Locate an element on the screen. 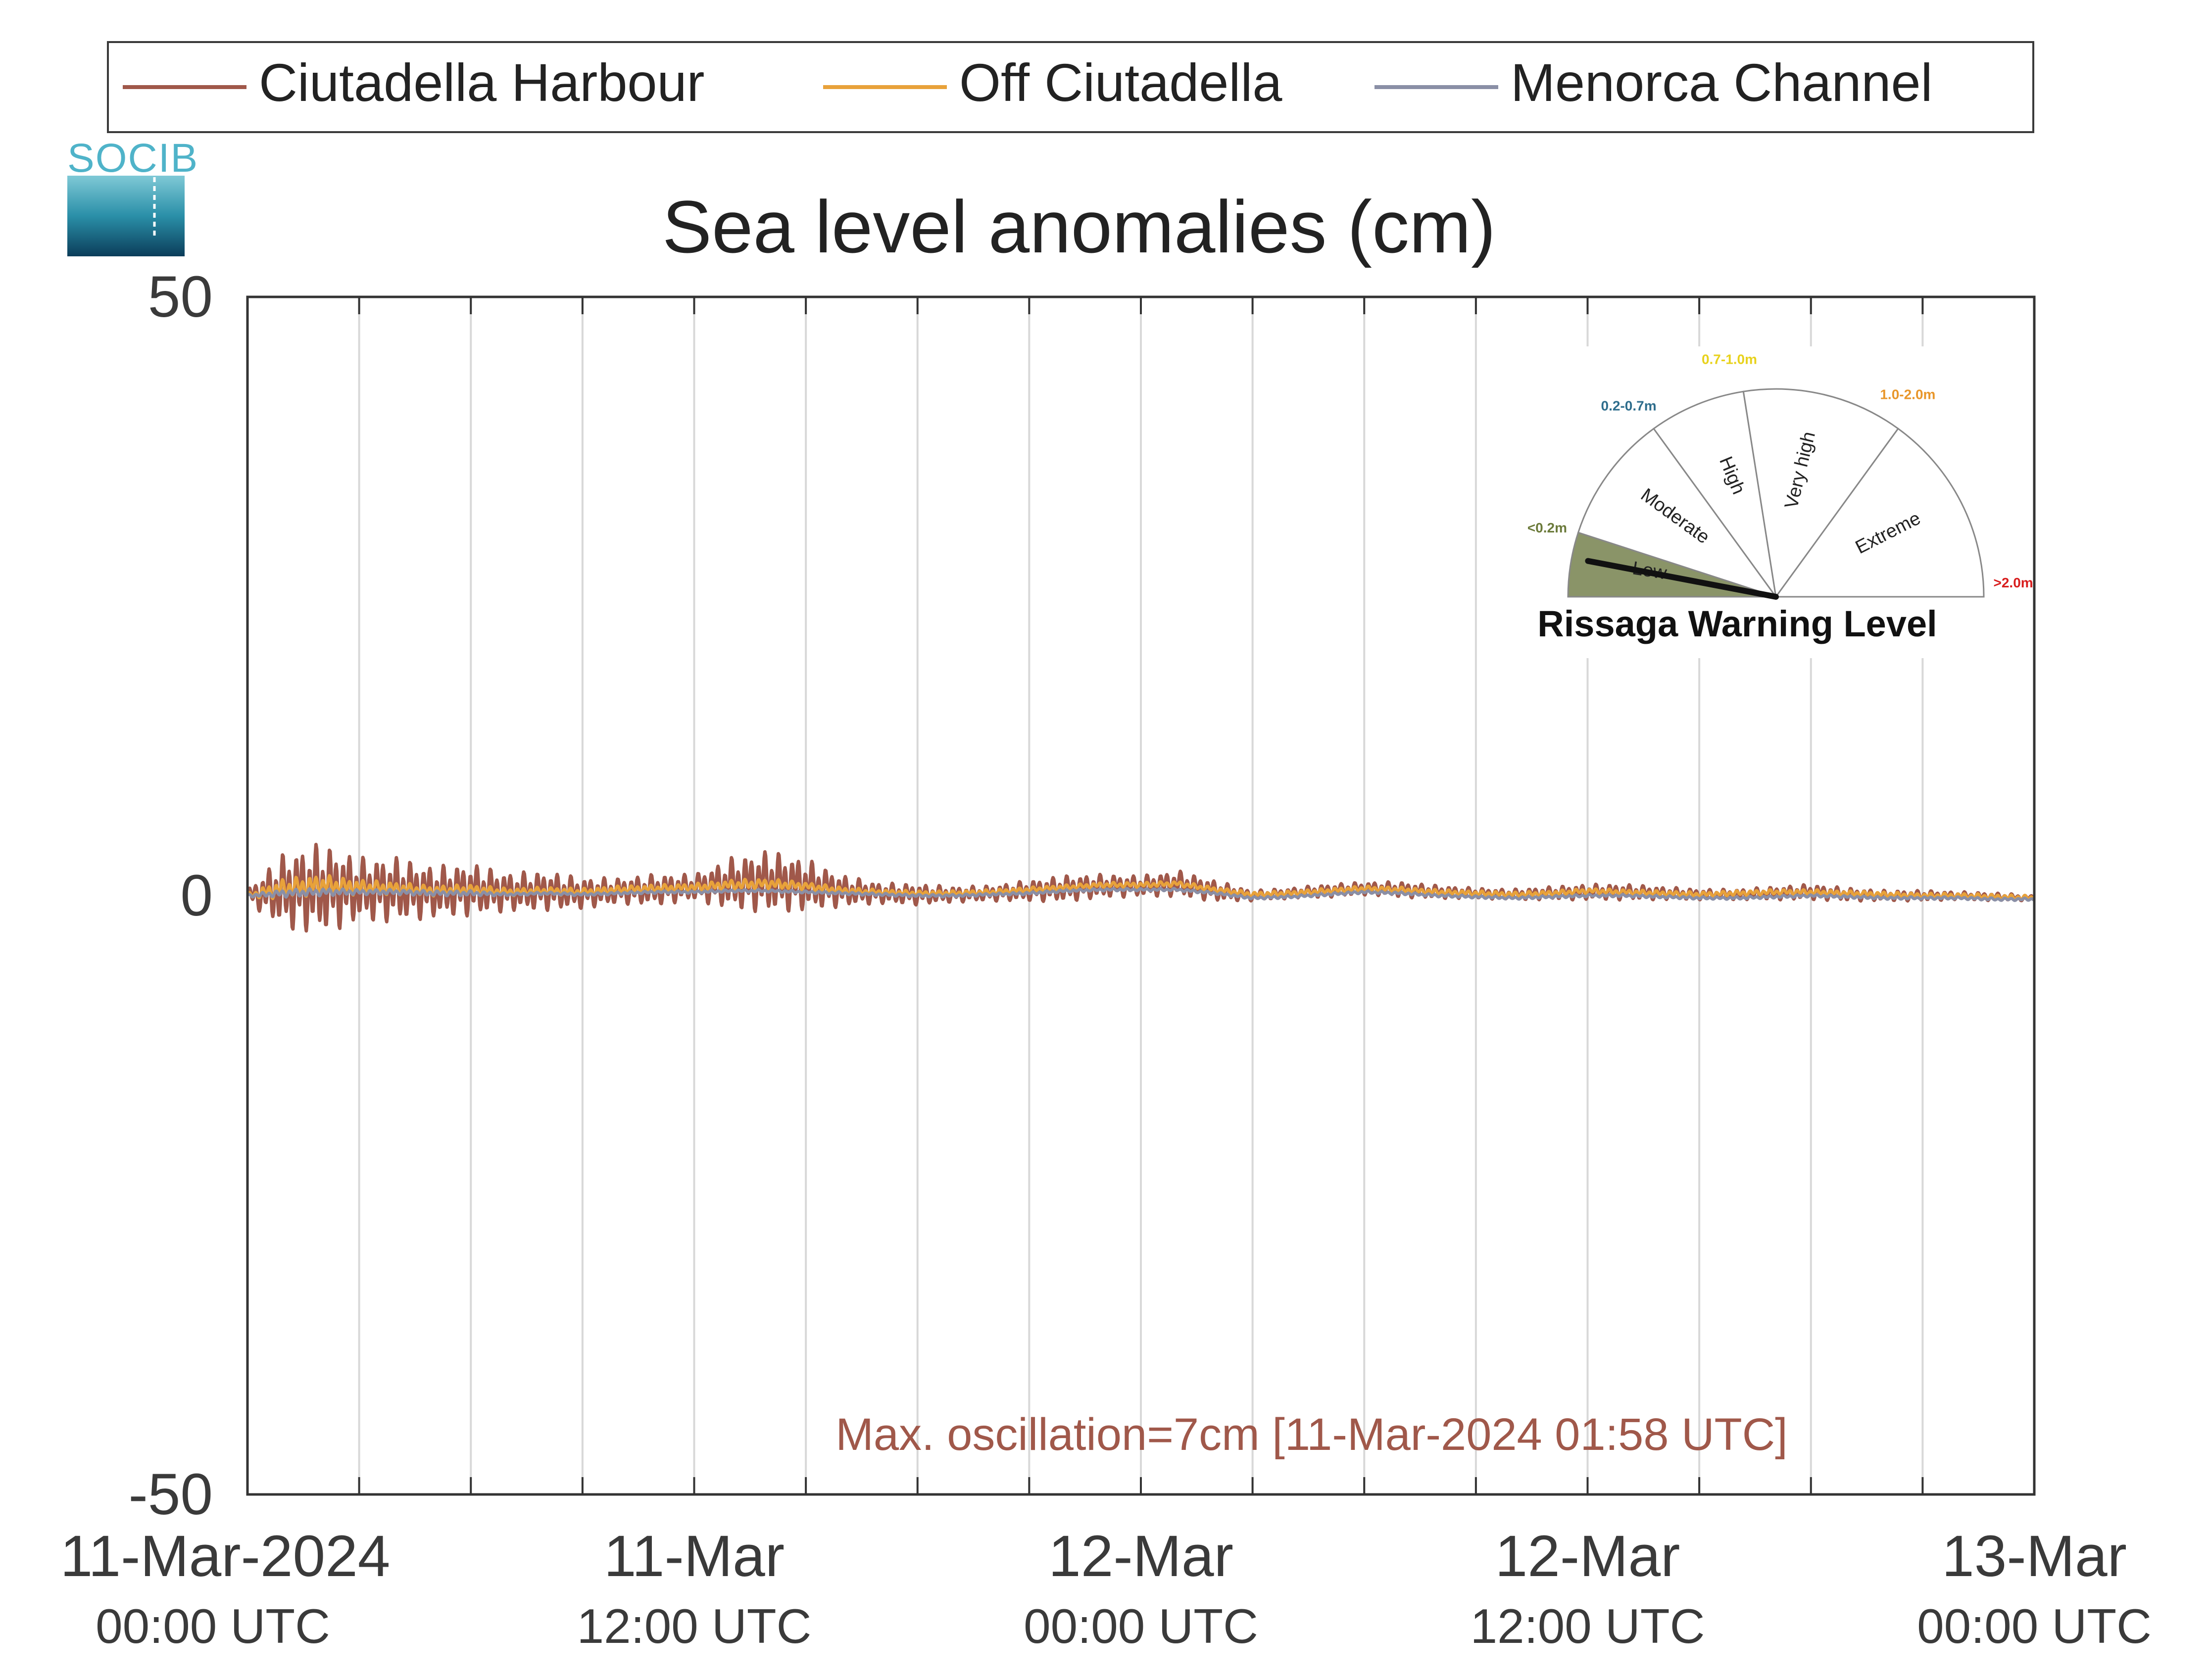  gauge-band-very-high is located at coordinates (1820, 494).